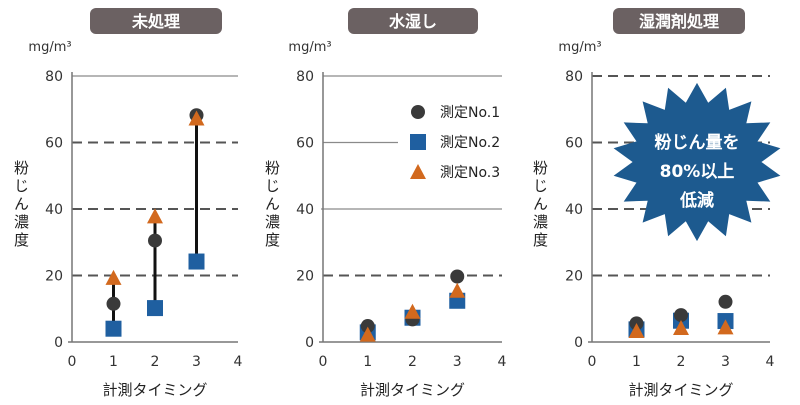  Describe the element at coordinates (696, 200) in the screenshot. I see `annotation-text: 低減` at that location.